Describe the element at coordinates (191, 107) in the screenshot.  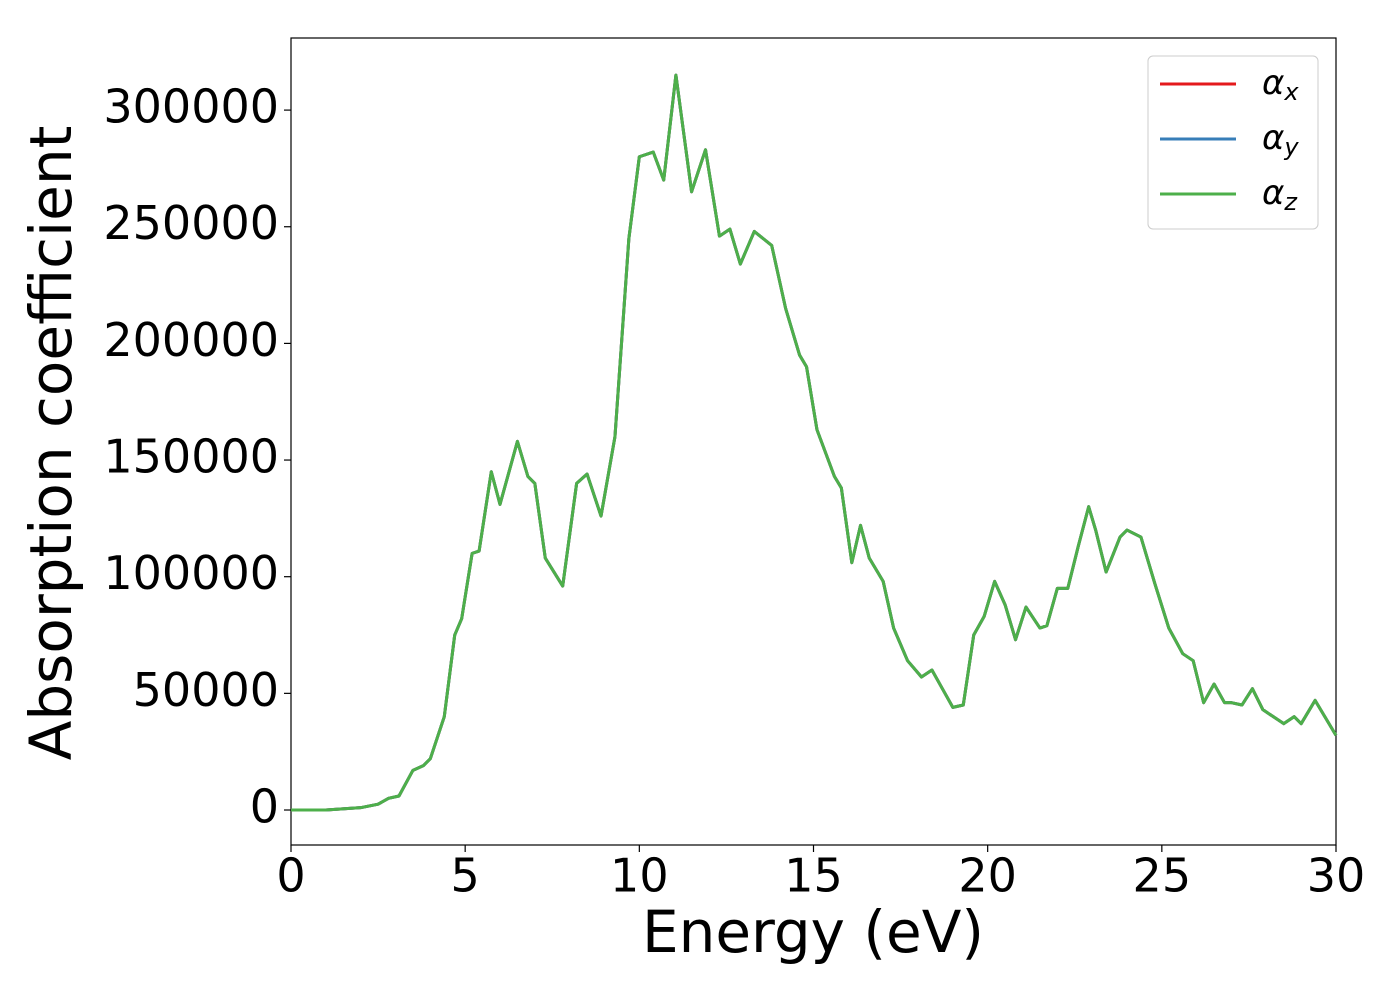
I see `y-tick-label: 300000` at that location.